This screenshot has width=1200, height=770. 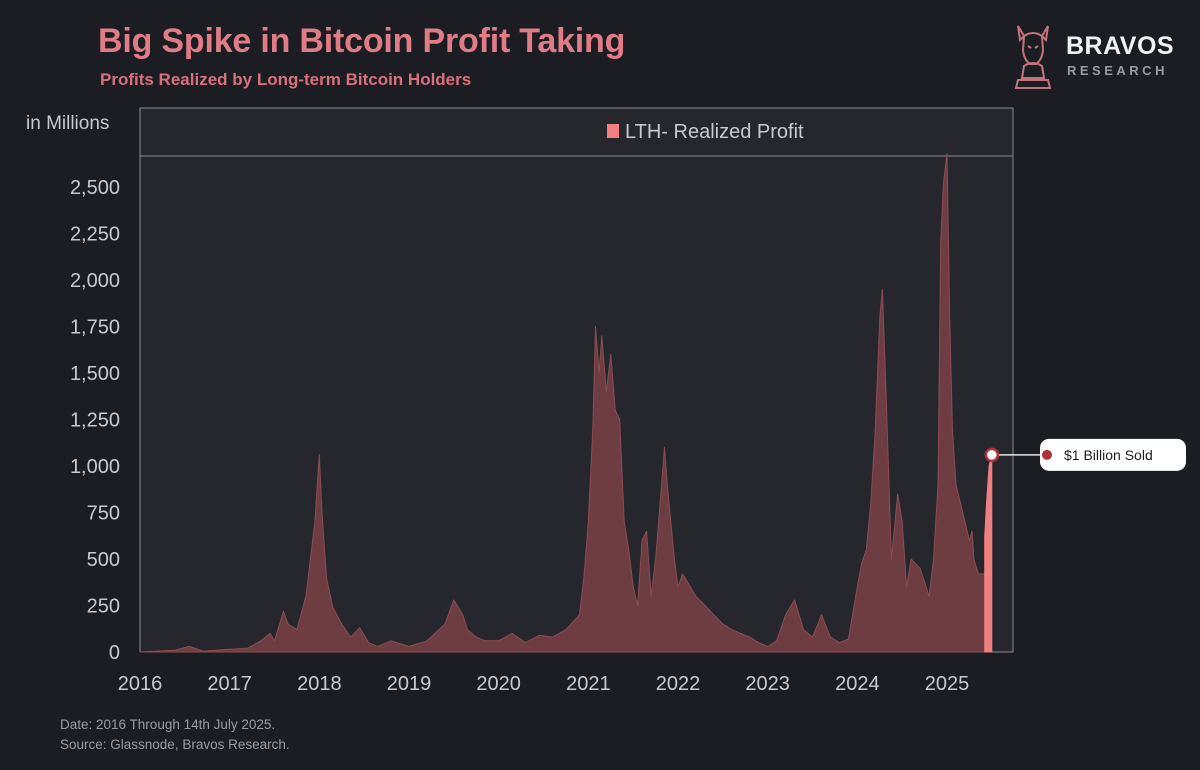 I want to click on x-tick-label: 2021, so click(x=588, y=684).